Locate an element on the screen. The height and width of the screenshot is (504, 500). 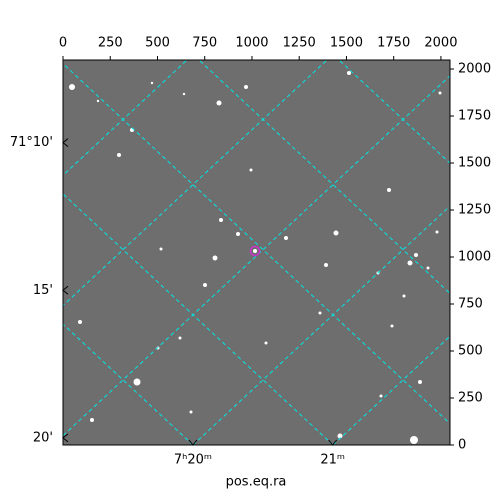
x-tick-label: 1750 is located at coordinates (393, 43).